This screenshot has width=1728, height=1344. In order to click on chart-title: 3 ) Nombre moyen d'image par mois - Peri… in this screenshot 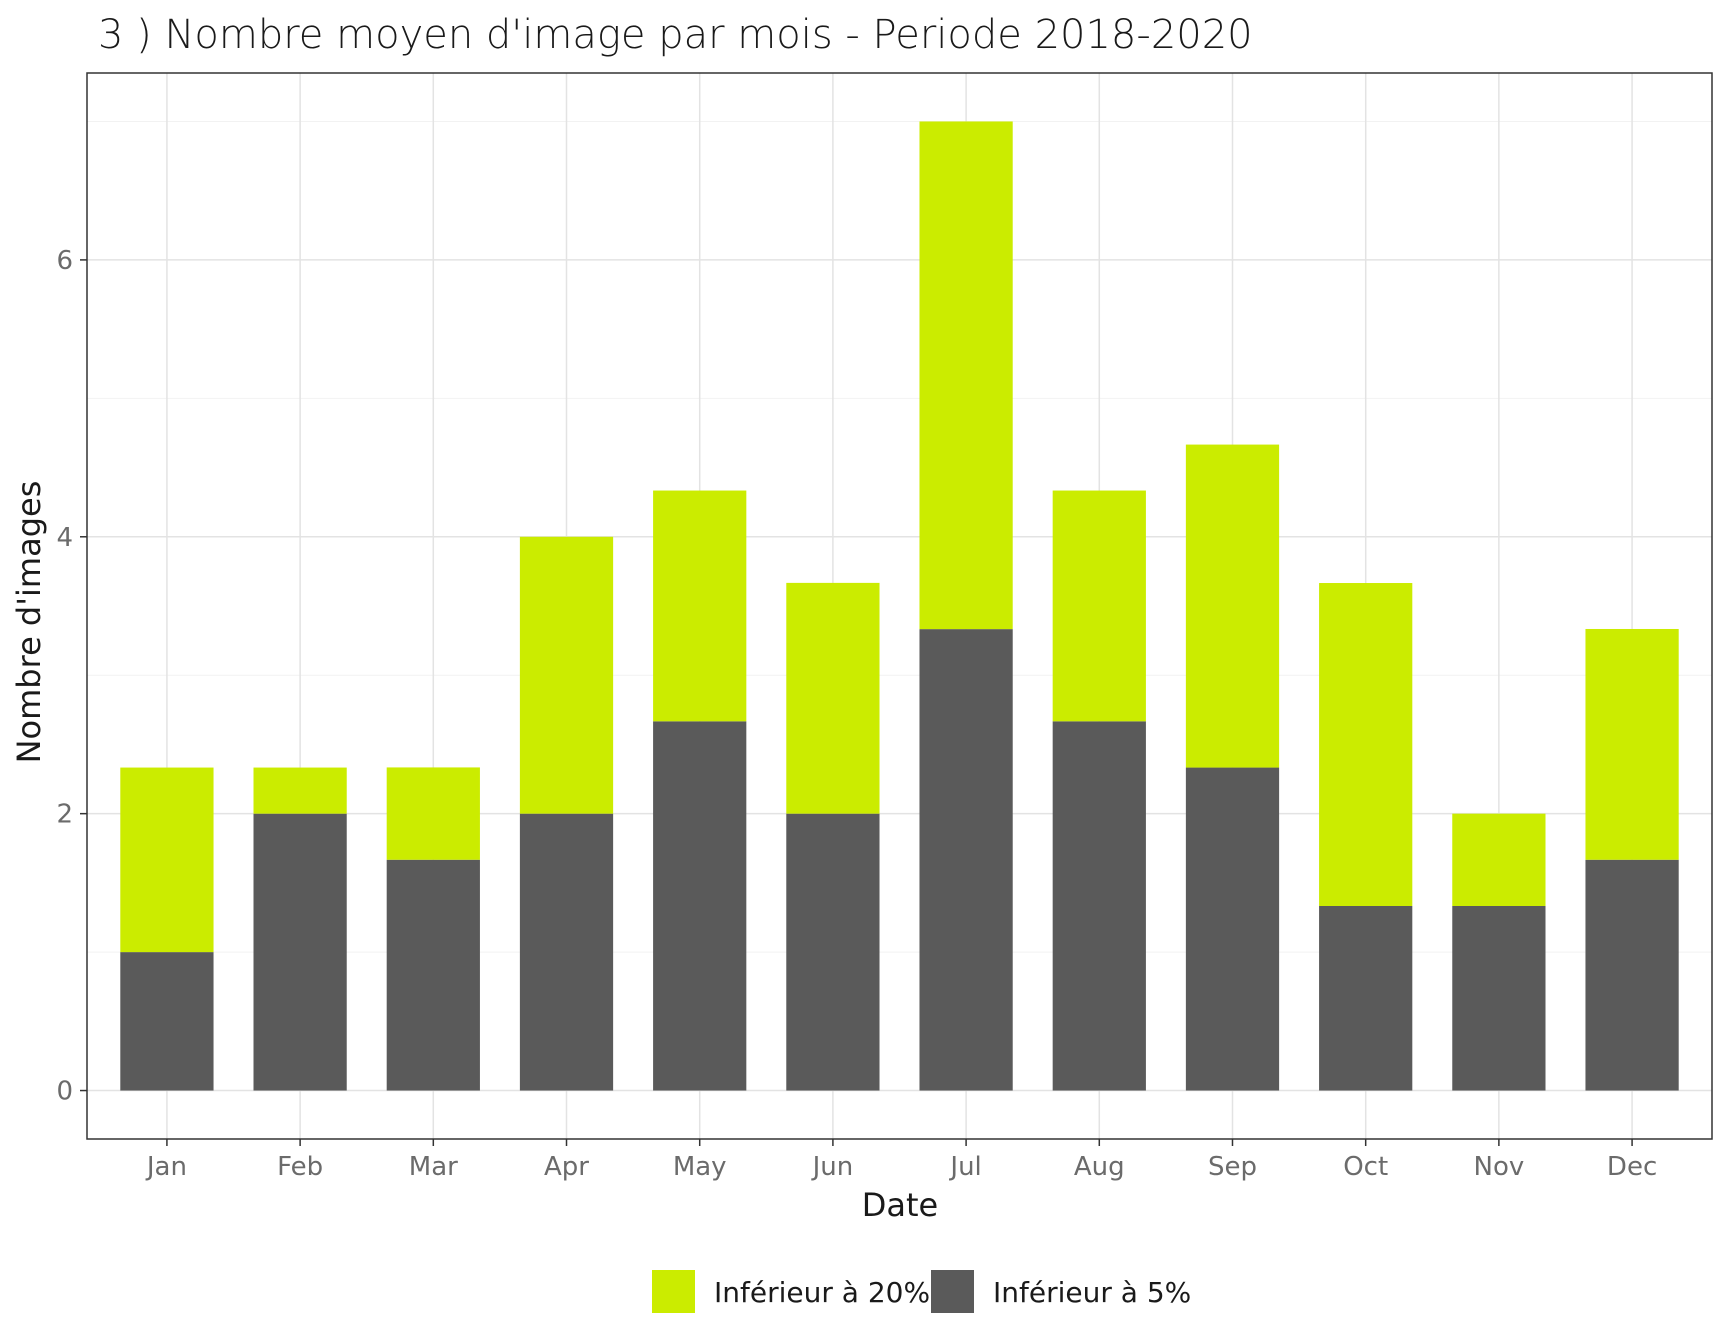, I will do `click(675, 35)`.